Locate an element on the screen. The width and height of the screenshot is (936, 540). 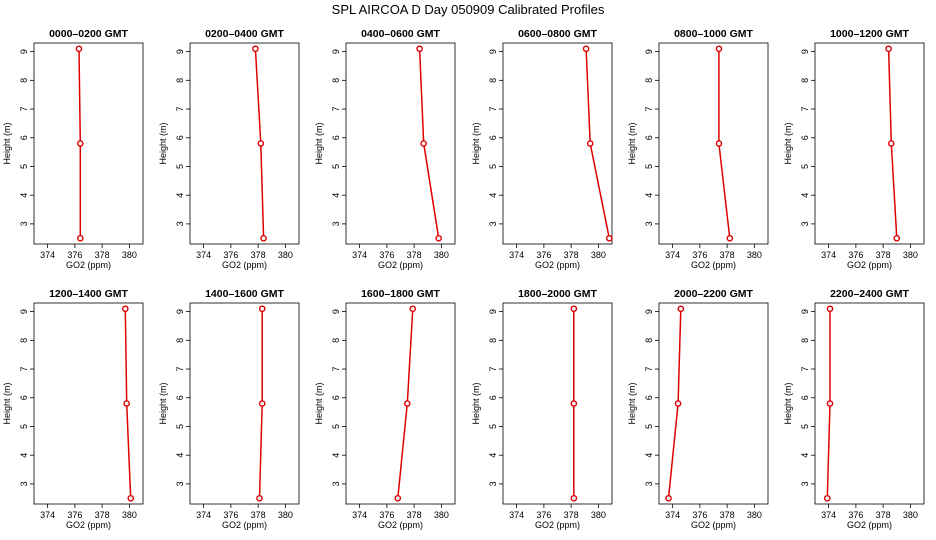
panel-title: 1400–1600 GMT is located at coordinates (244, 294).